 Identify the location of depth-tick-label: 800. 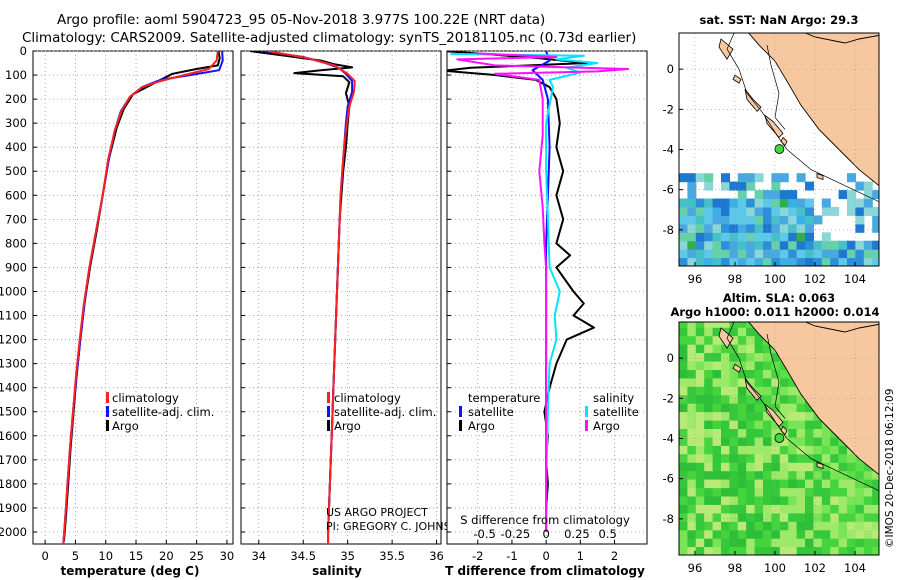
(16, 243).